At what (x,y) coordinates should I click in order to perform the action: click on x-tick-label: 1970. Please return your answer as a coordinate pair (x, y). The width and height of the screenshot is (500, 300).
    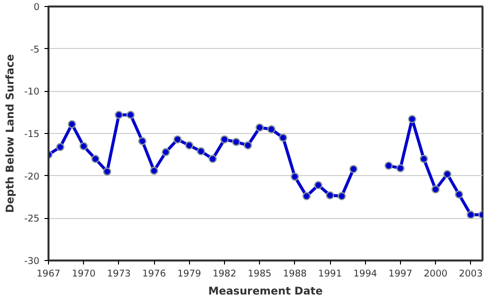
    Looking at the image, I should click on (84, 274).